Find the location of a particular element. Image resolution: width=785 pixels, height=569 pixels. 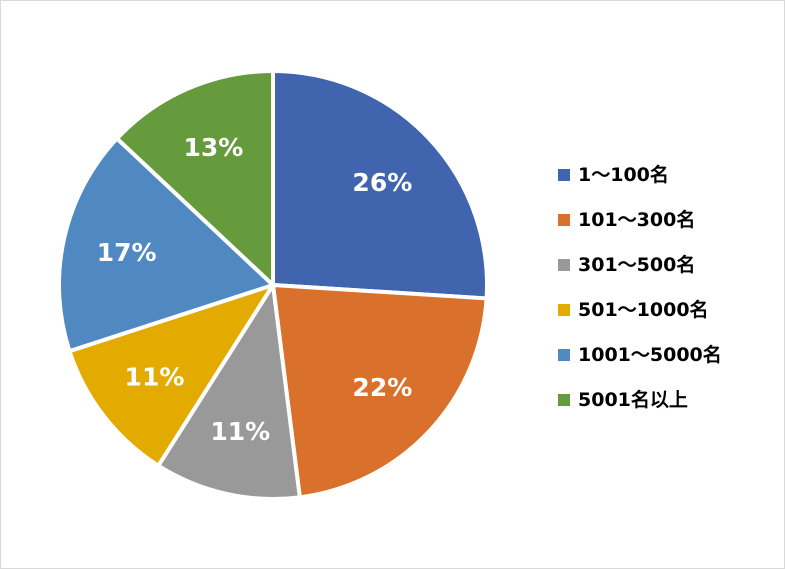

slice-label-4: 11% is located at coordinates (155, 376).